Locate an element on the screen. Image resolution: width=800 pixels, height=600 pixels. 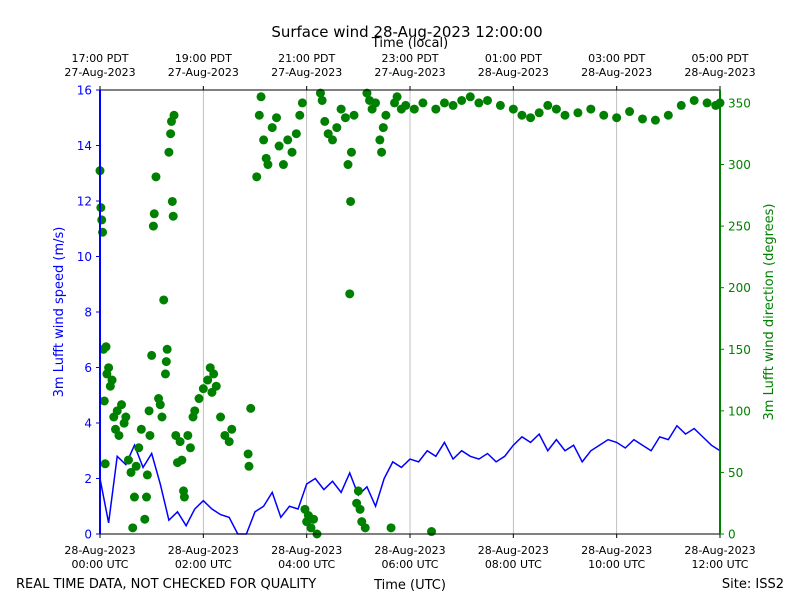
x-tick-label: 28-Aug-2023 04:00 UTC is located at coordinates (306, 557).